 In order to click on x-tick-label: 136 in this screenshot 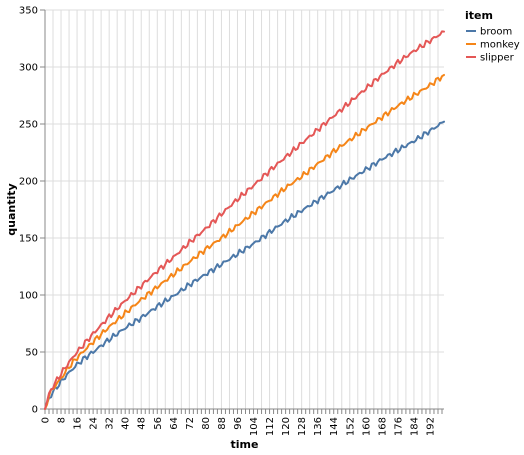, I will do `click(318, 426)`.